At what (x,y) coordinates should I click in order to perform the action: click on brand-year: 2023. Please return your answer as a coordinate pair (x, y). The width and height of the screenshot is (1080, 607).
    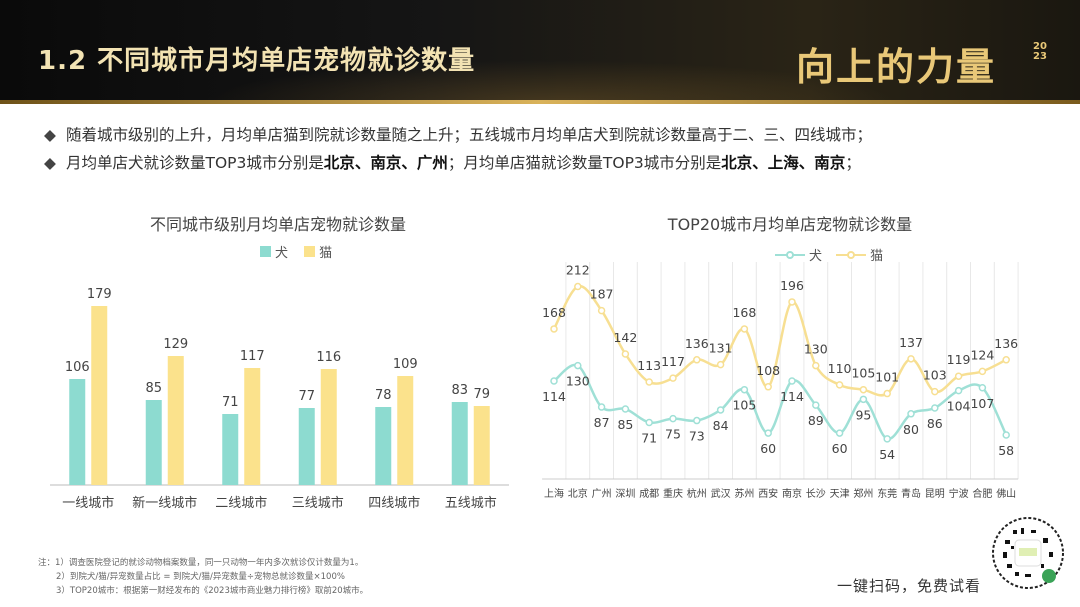
    Looking at the image, I should click on (1040, 51).